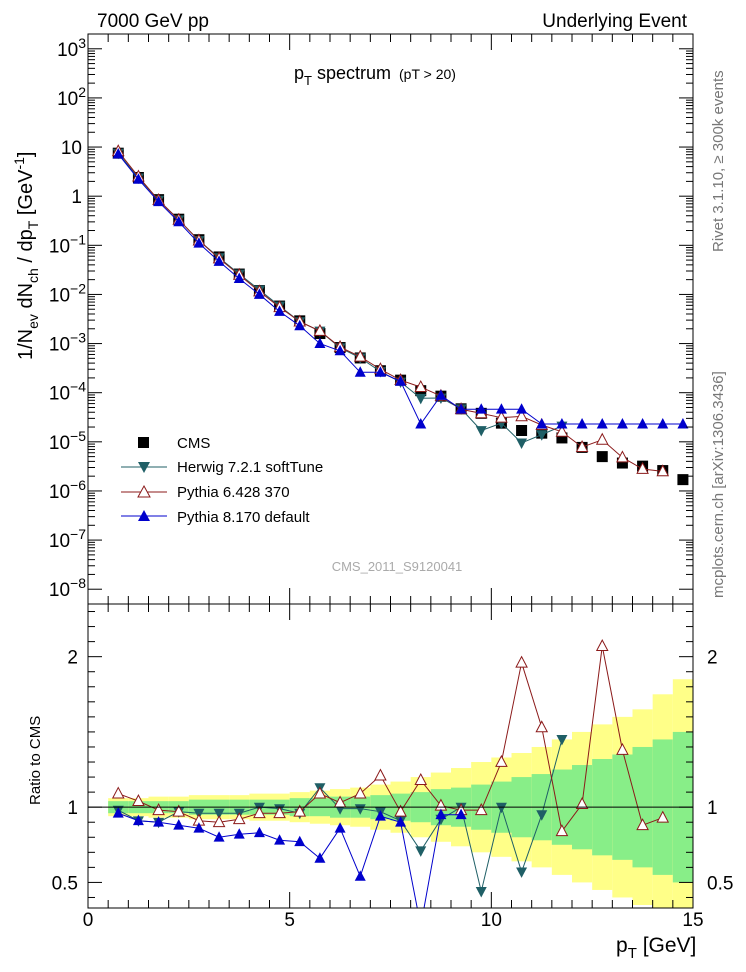 This screenshot has width=746, height=972. I want to click on main-y-tick-label: 10⁻⁴, so click(67, 392).